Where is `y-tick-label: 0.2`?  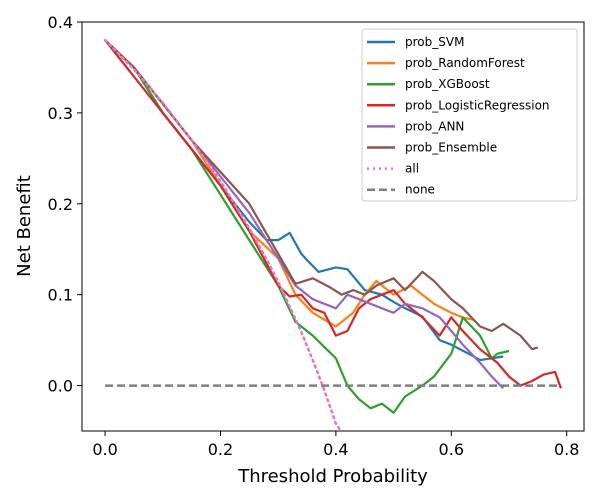
y-tick-label: 0.2 is located at coordinates (60, 204).